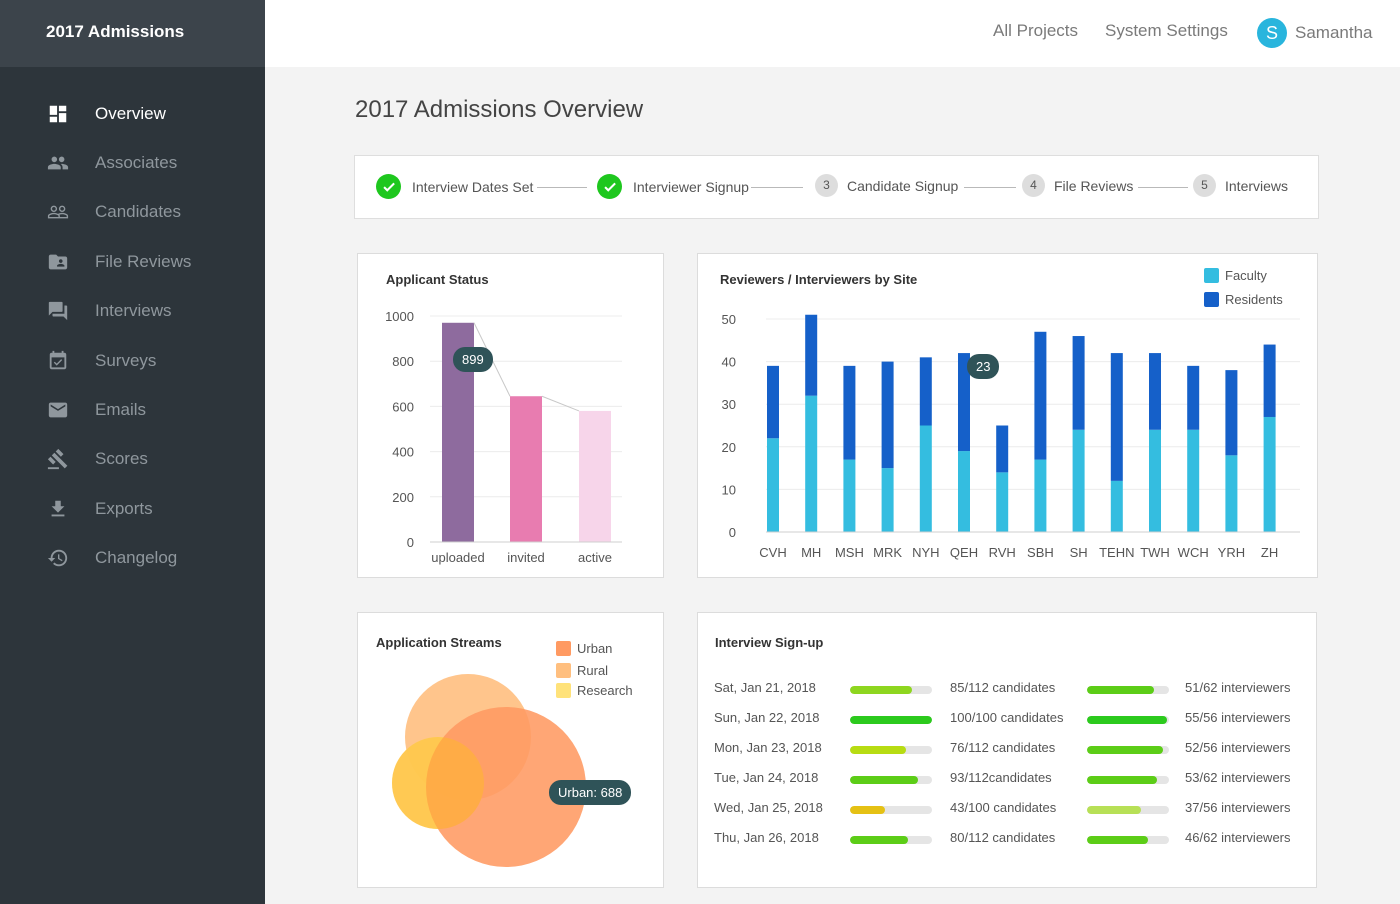 Image resolution: width=1400 pixels, height=904 pixels. What do you see at coordinates (925, 552) in the screenshot?
I see `x-tick-label: NYH` at bounding box center [925, 552].